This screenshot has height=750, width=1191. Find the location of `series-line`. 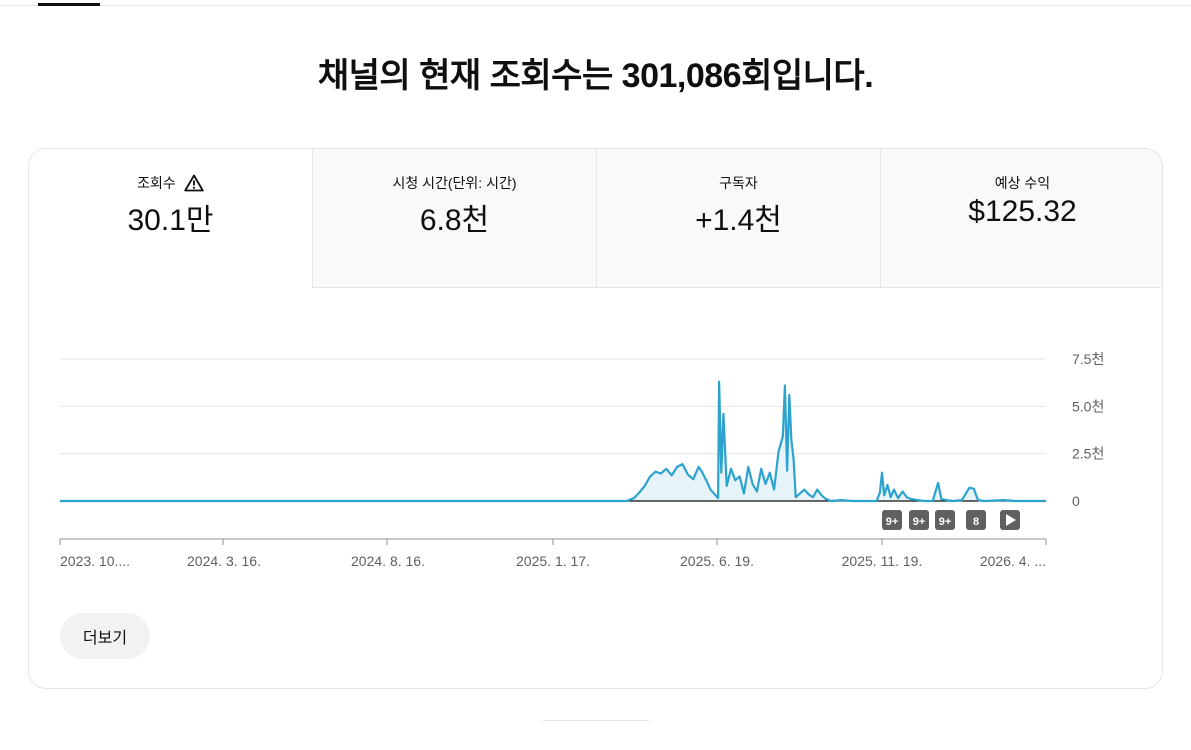

series-line is located at coordinates (553, 441).